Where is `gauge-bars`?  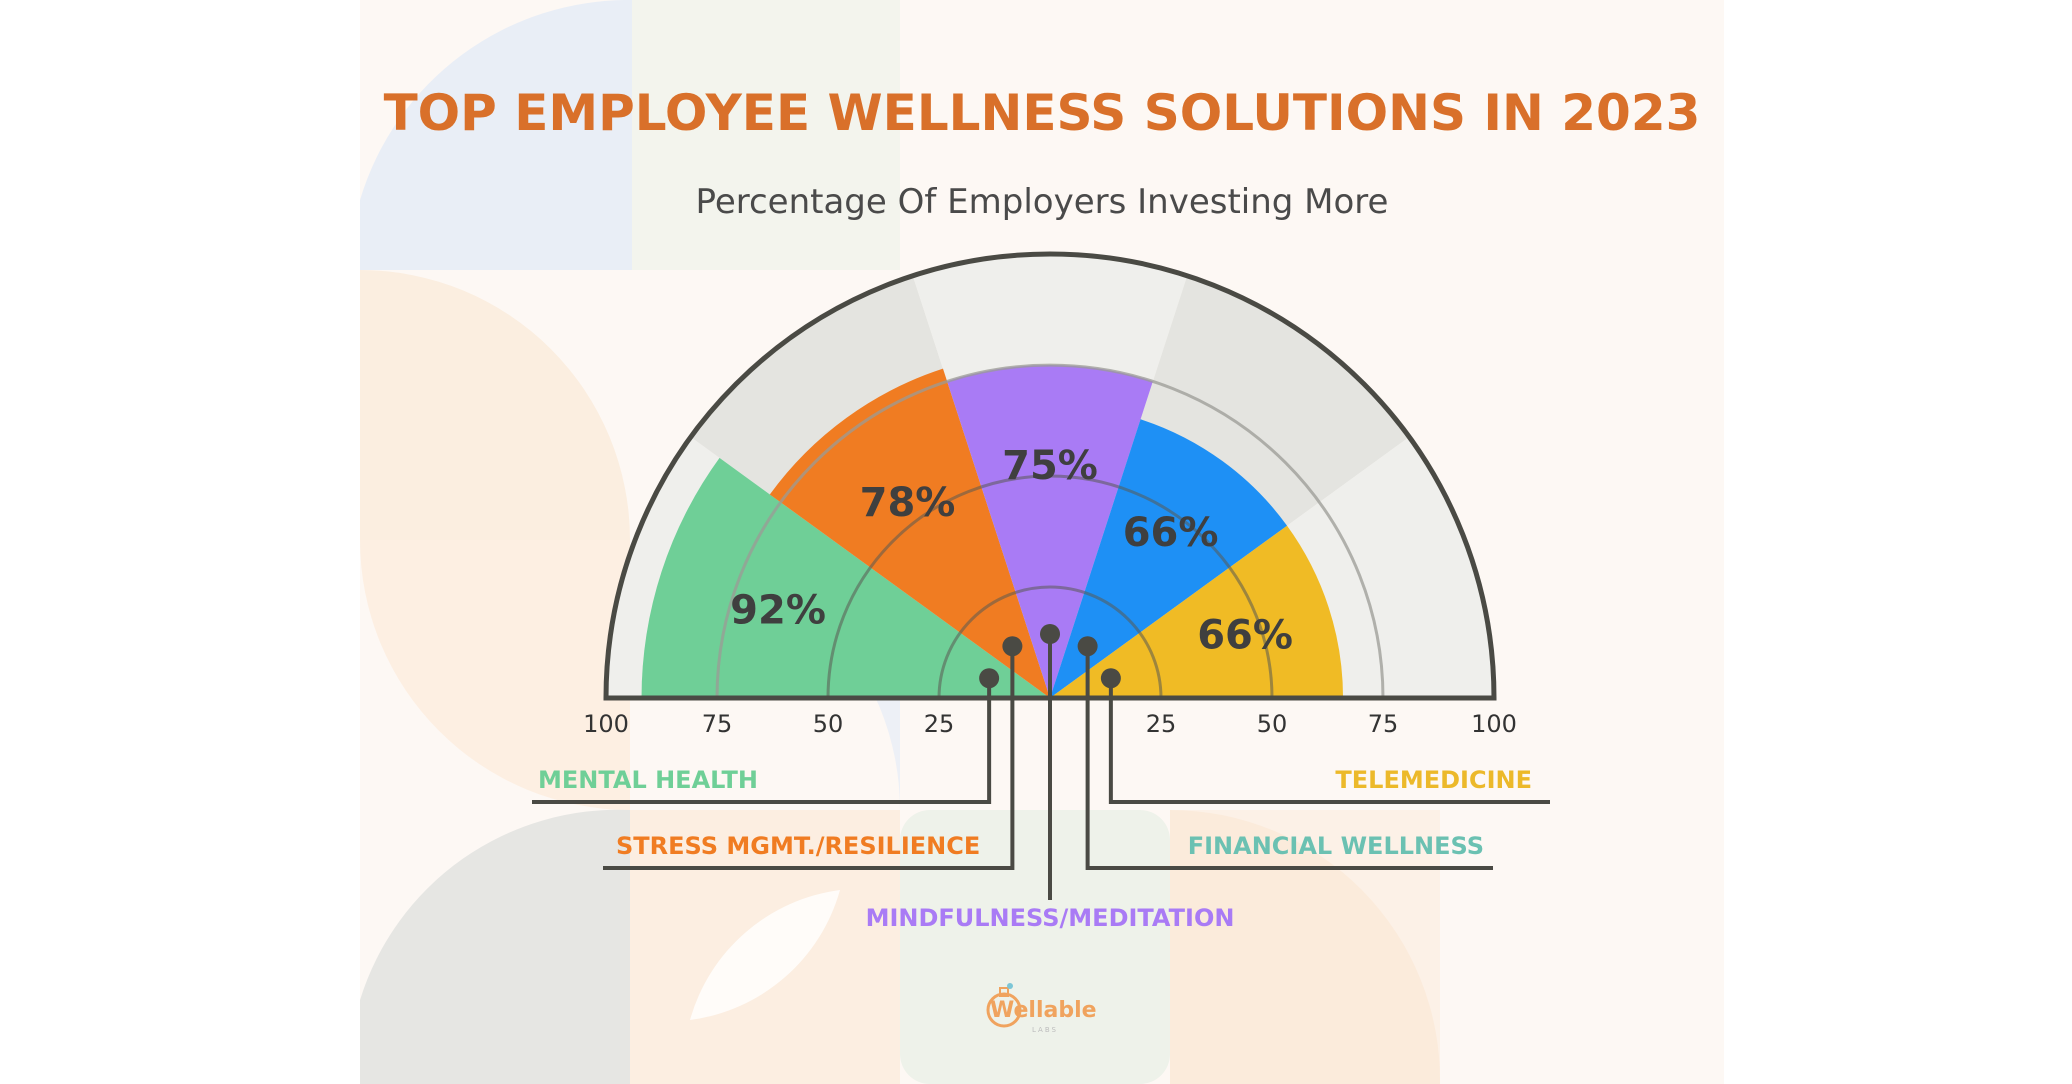
gauge-bars is located at coordinates (992, 531).